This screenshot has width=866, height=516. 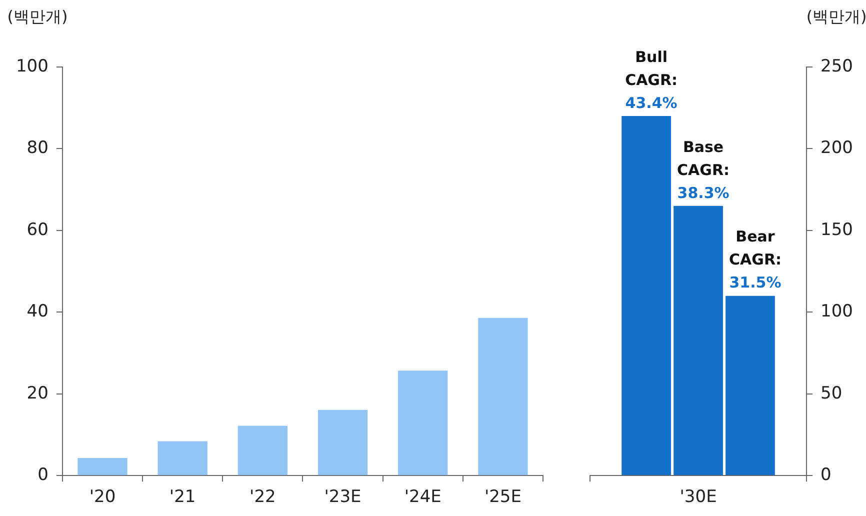 What do you see at coordinates (37, 148) in the screenshot?
I see `y-tick-label: 80` at bounding box center [37, 148].